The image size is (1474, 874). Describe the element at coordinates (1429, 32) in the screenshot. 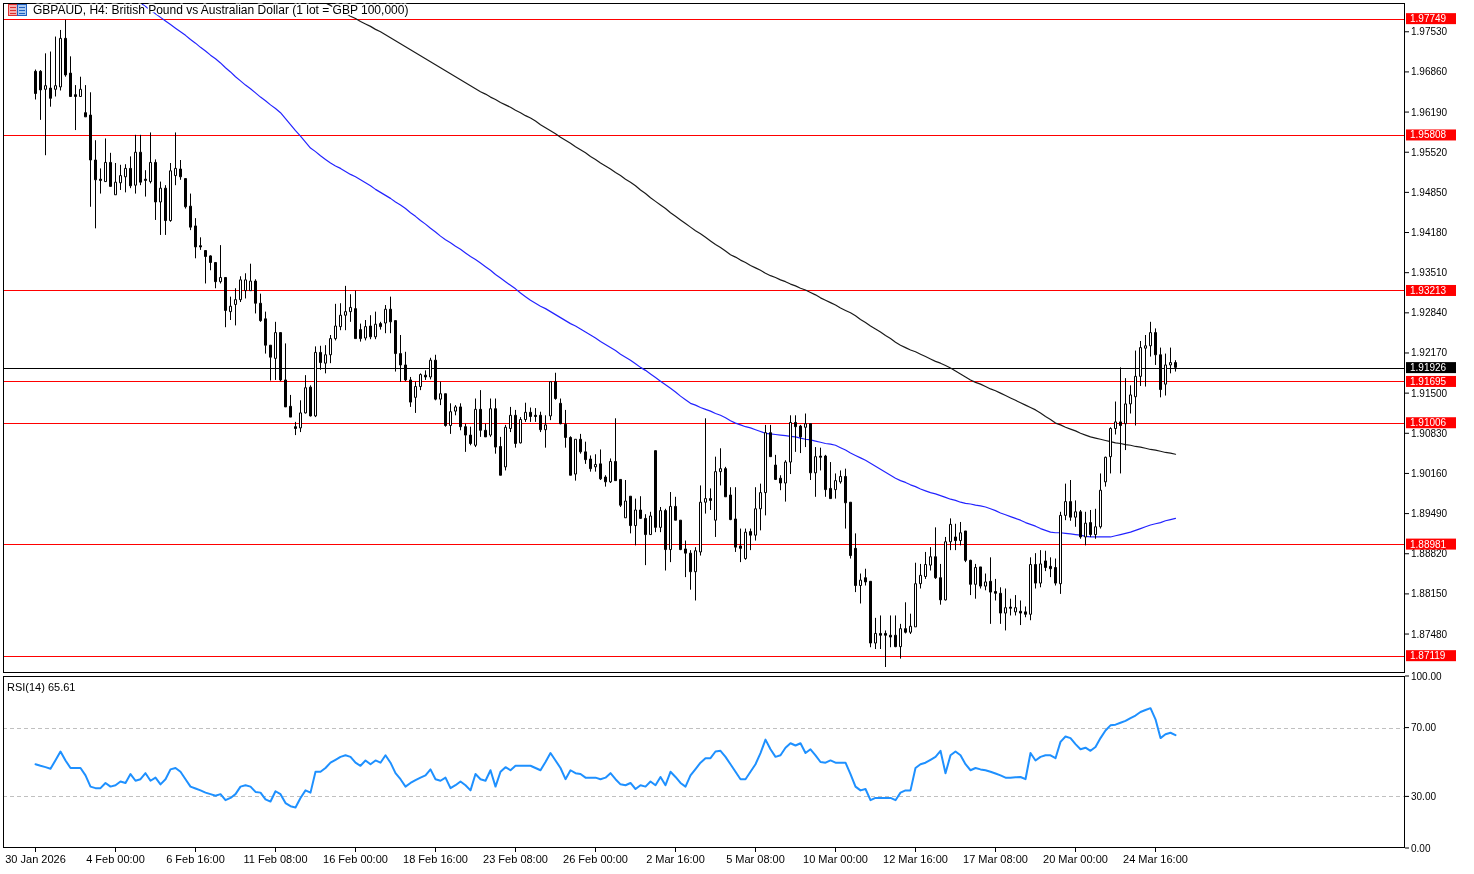

I see `y-tick-label: 1.97530` at that location.